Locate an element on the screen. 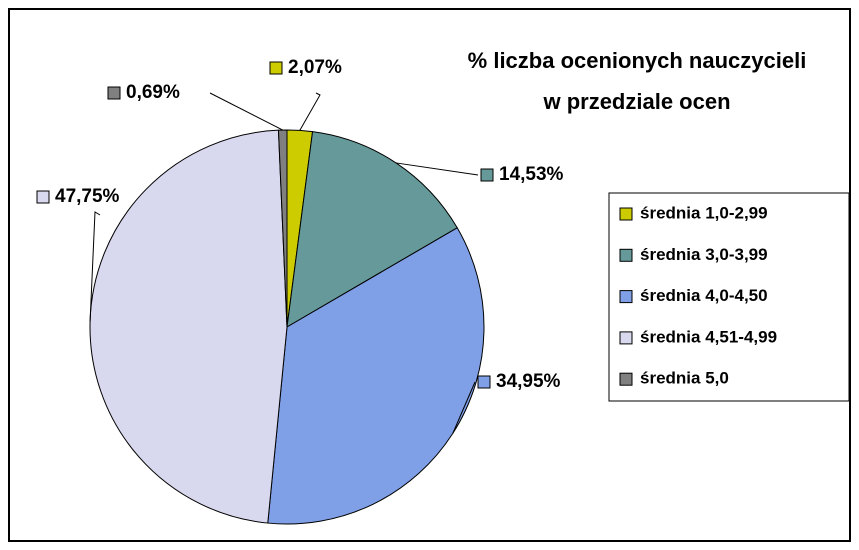 This screenshot has height=550, width=859. data-label: 14,53% is located at coordinates (531, 174).